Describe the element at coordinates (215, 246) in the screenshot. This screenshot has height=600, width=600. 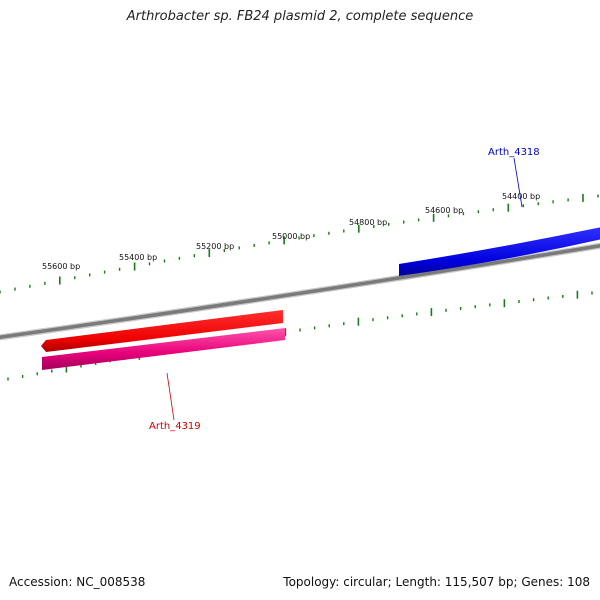
I see `tick-label: 55200 bp` at that location.